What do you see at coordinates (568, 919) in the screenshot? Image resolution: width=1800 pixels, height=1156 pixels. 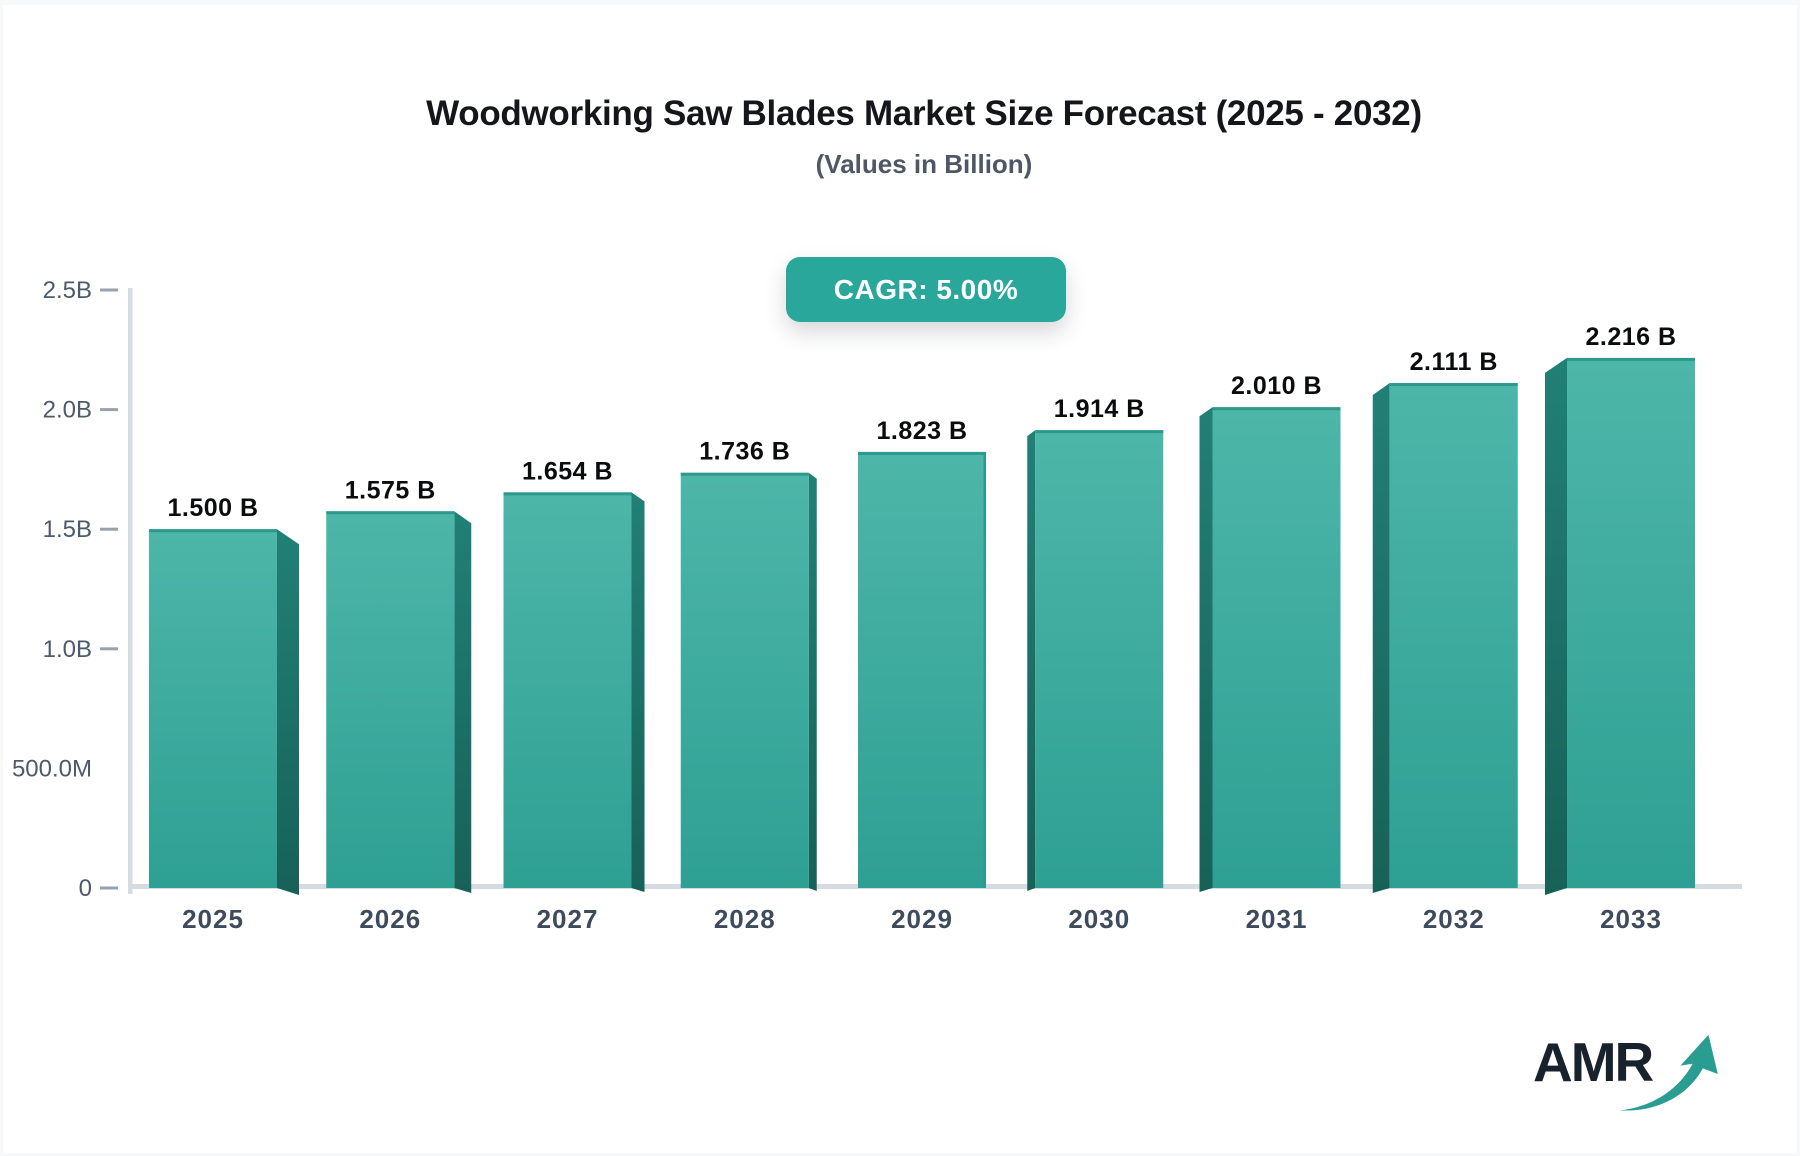 I see `x-axis-label-2027: 2027` at bounding box center [568, 919].